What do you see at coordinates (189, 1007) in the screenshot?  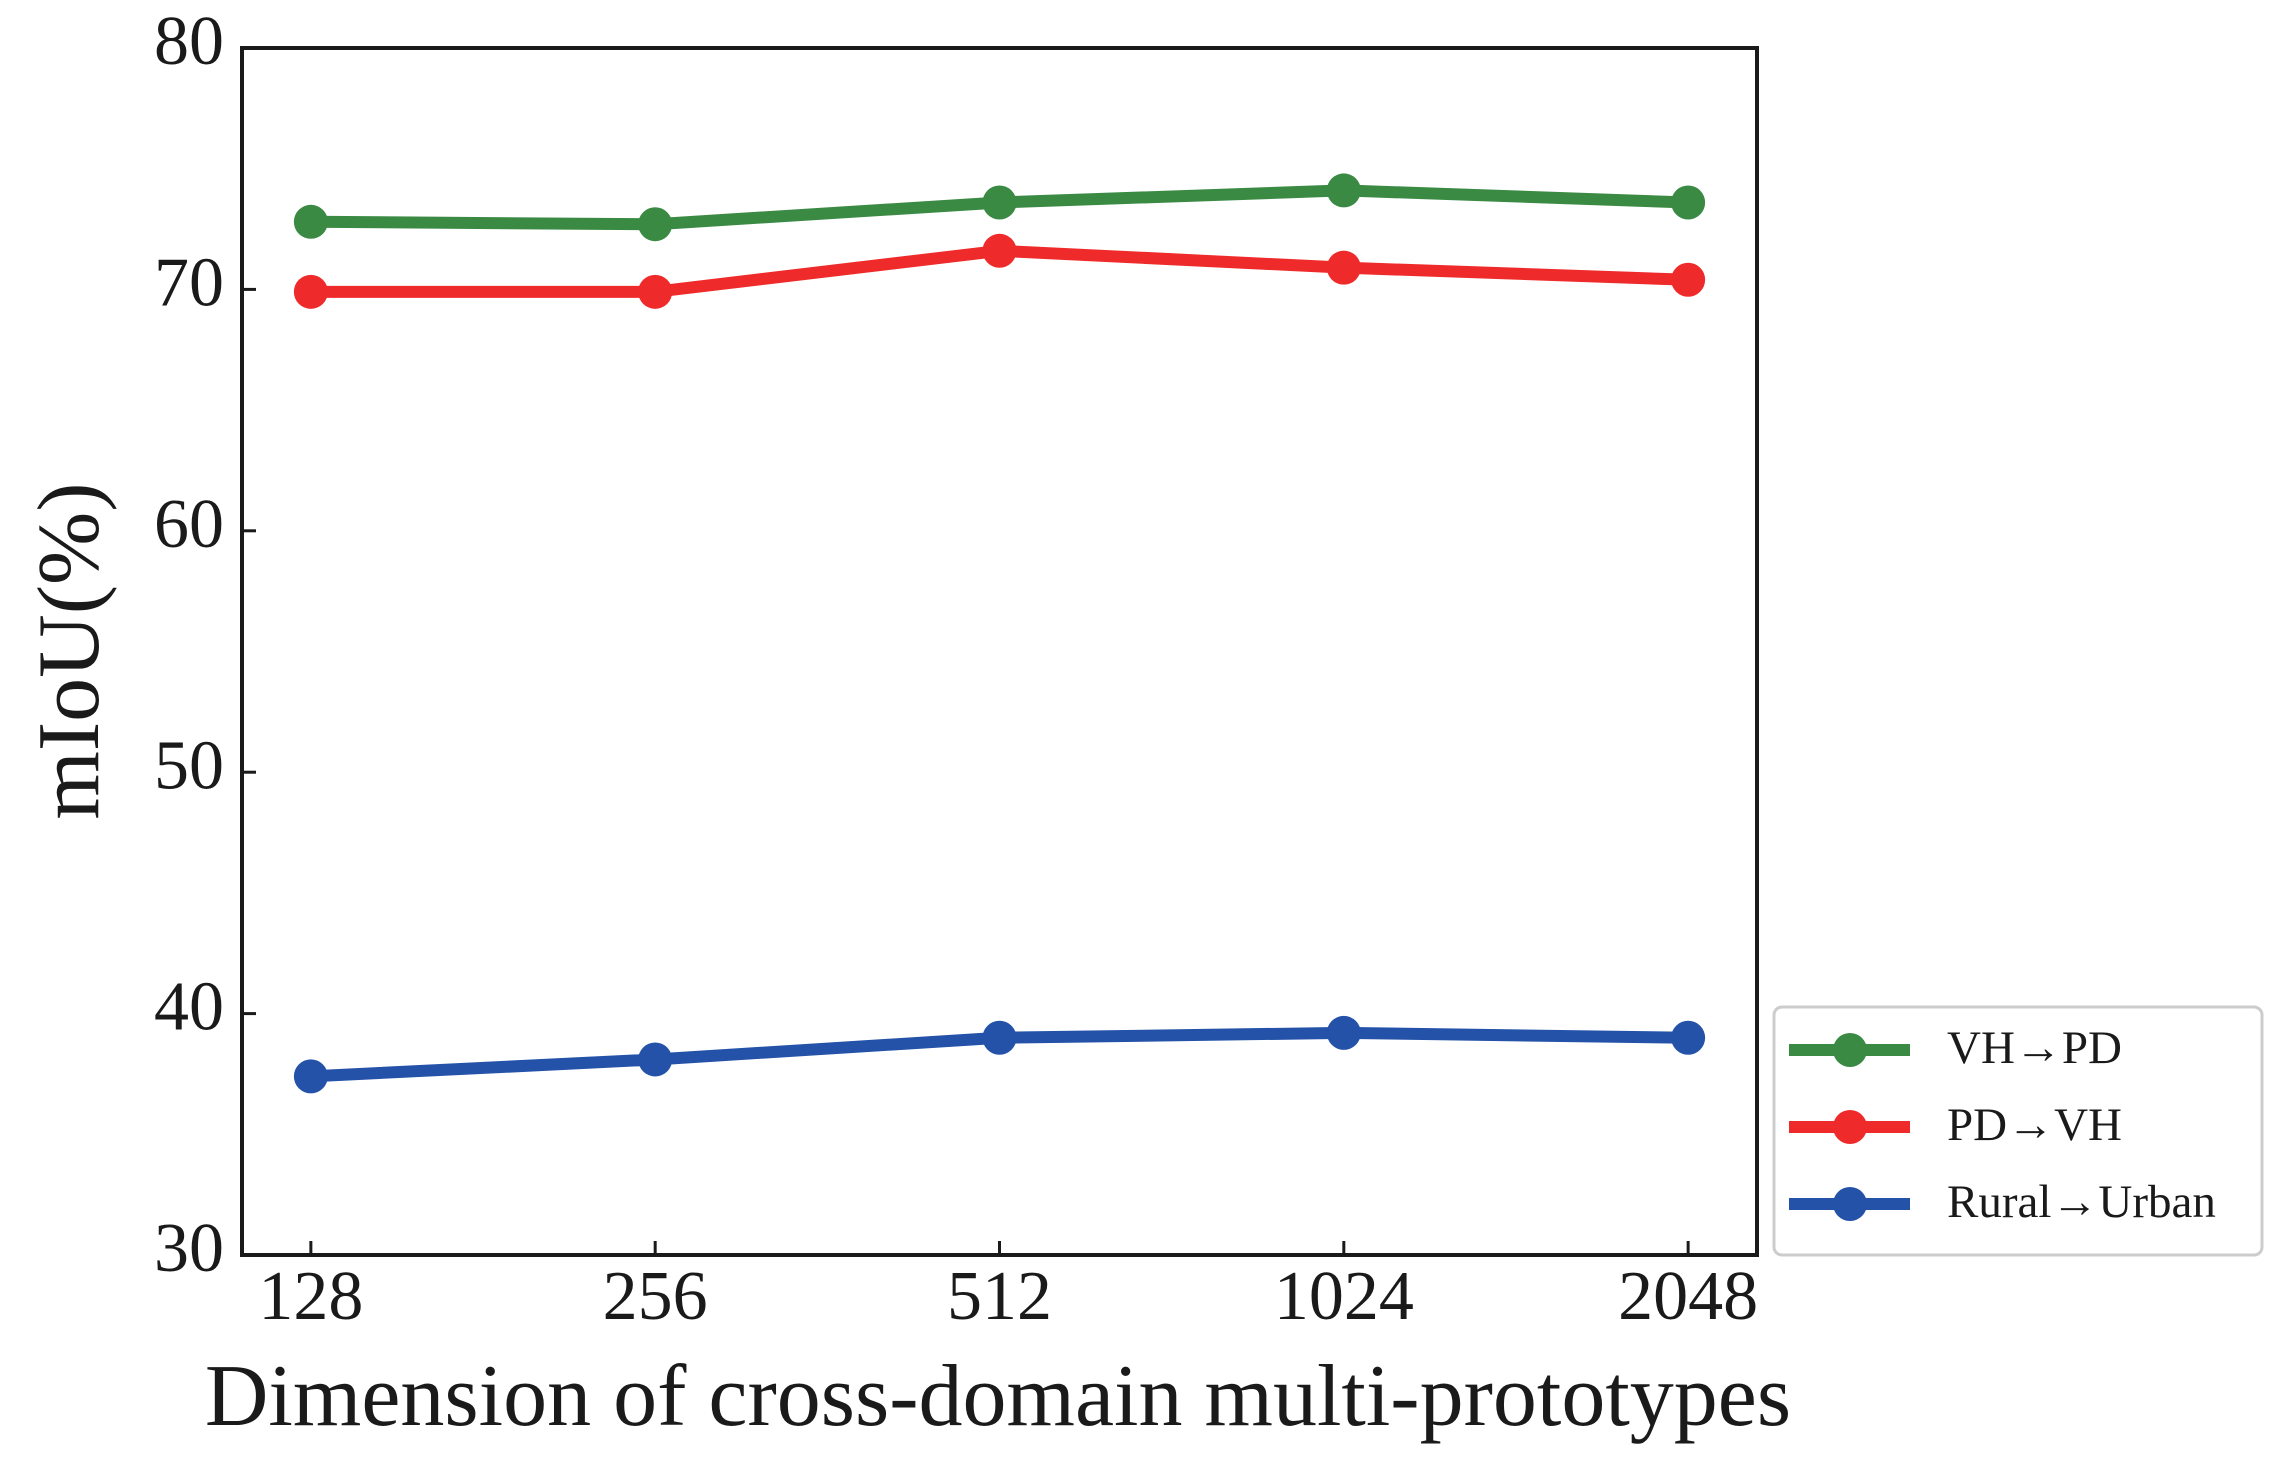 I see `y-tick-label: 40` at bounding box center [189, 1007].